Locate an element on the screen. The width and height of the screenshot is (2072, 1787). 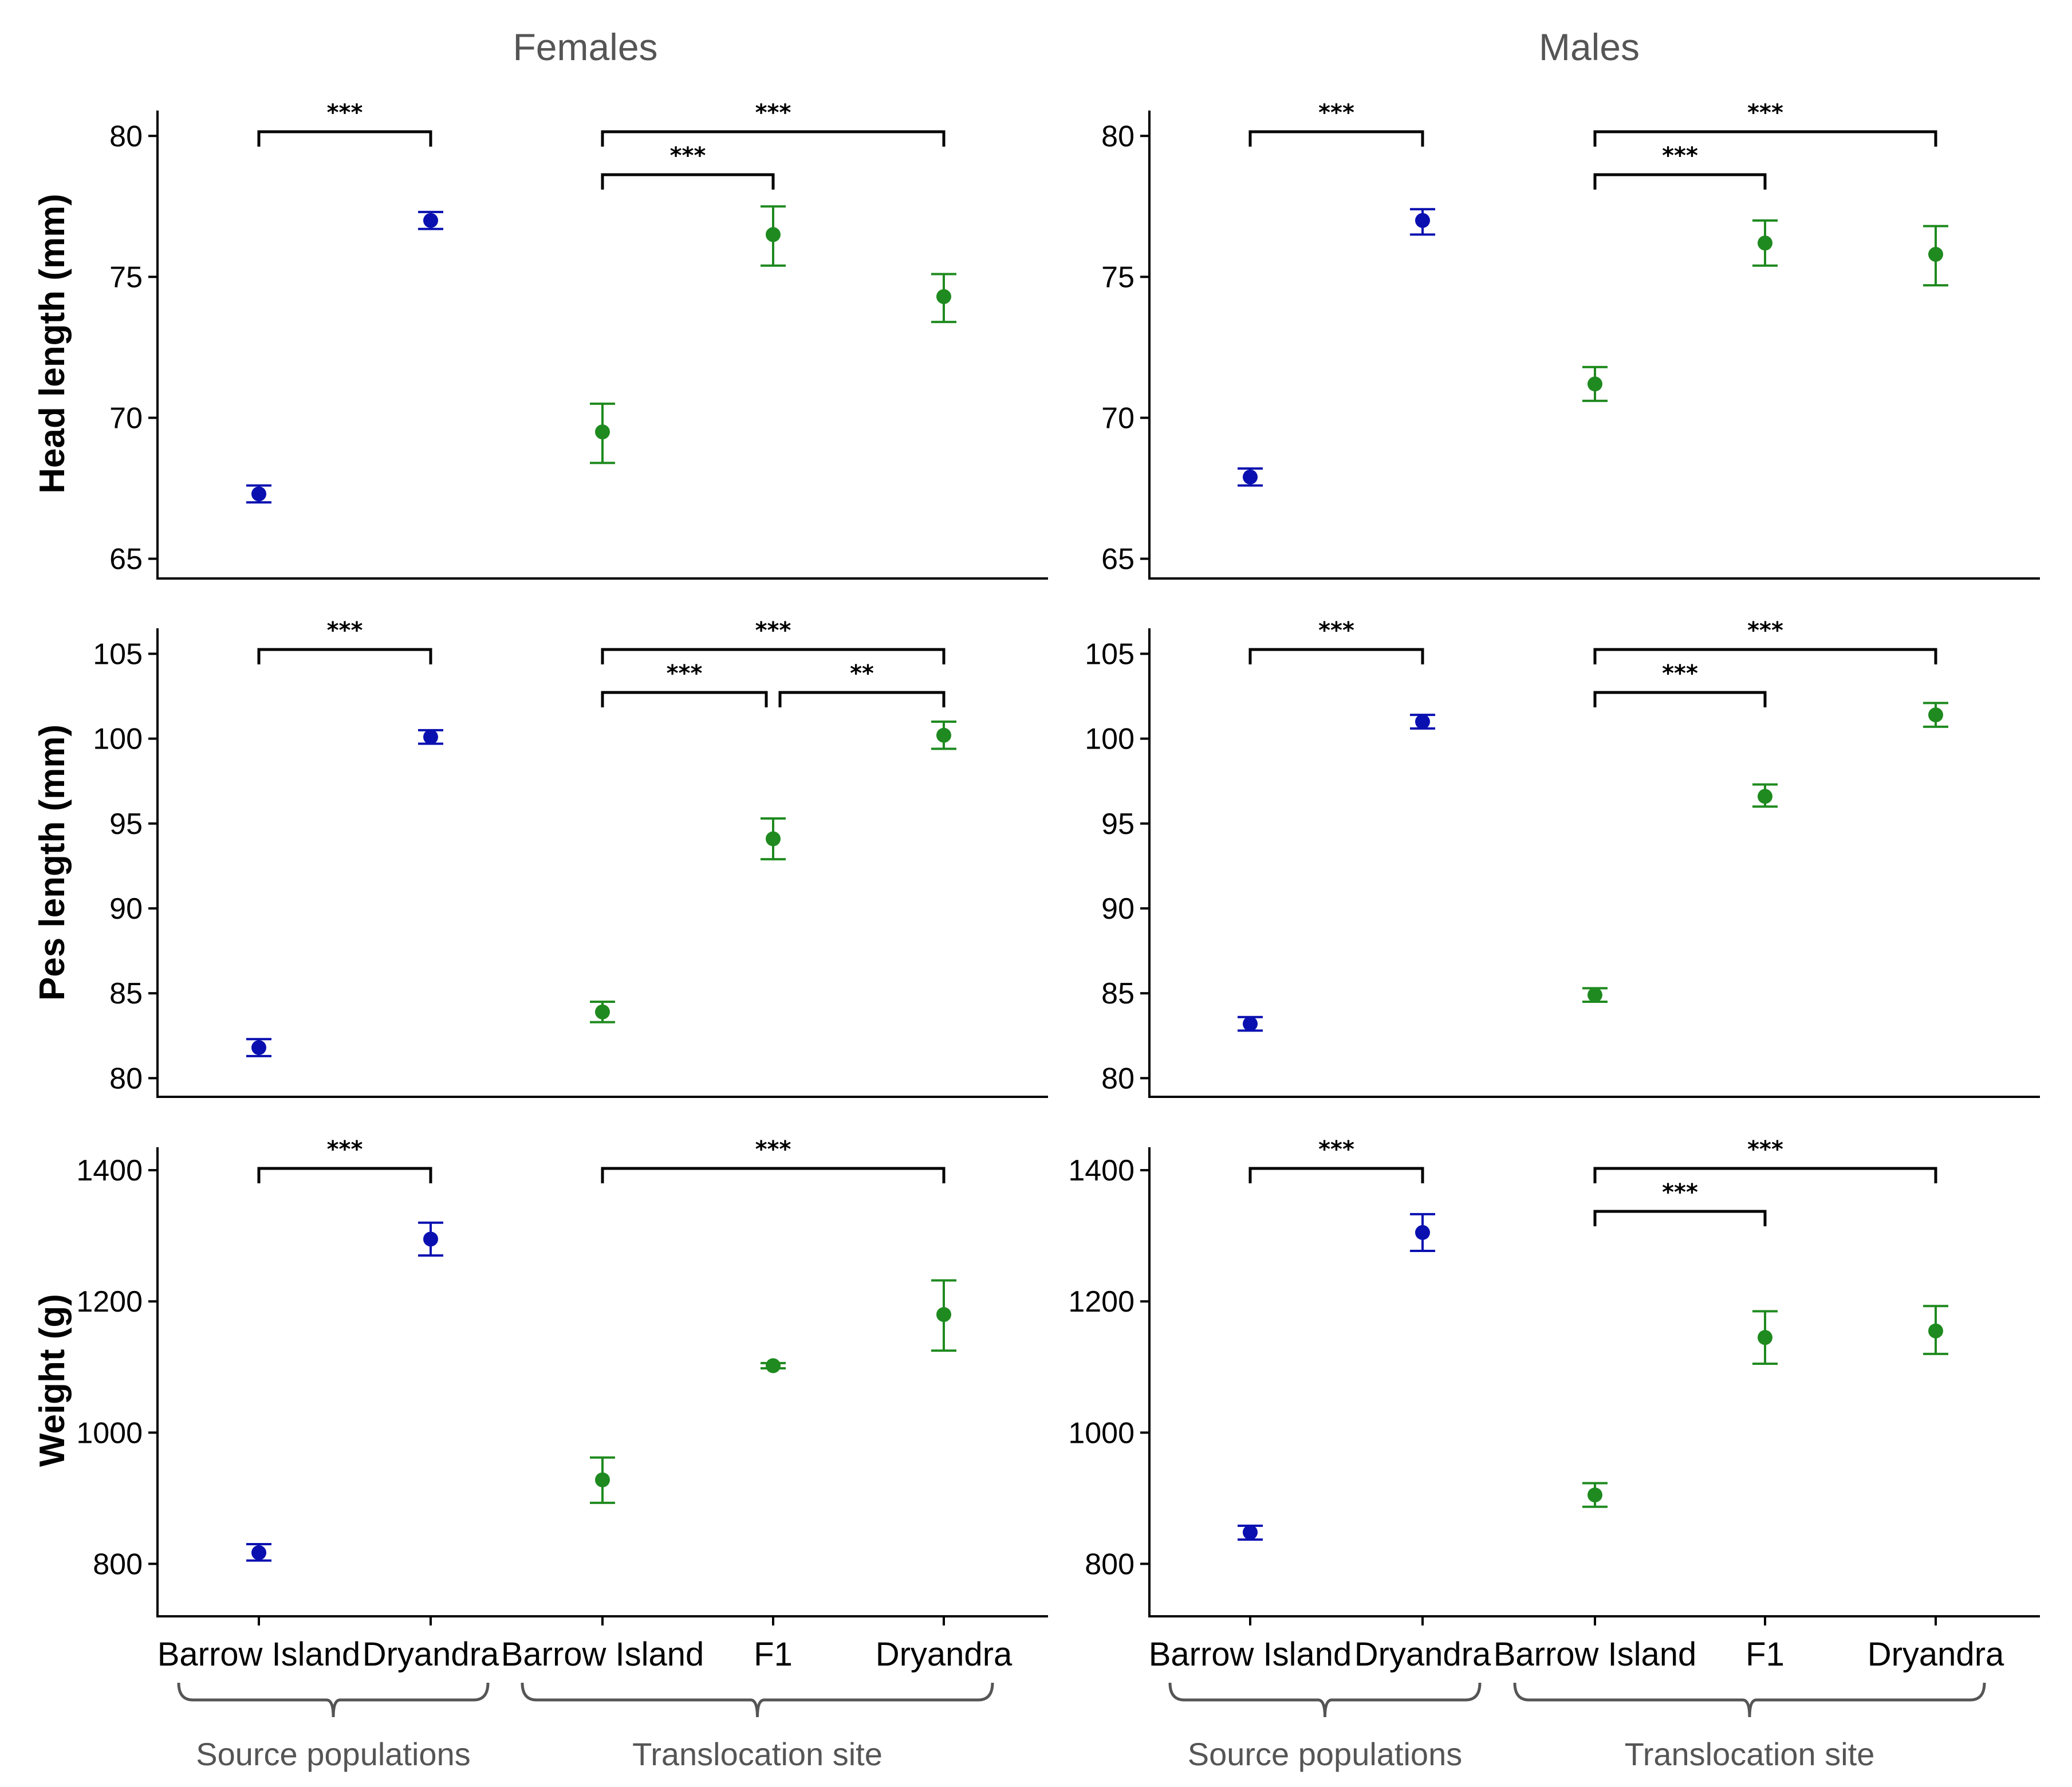
group-label: Source populations is located at coordinates (333, 1754).